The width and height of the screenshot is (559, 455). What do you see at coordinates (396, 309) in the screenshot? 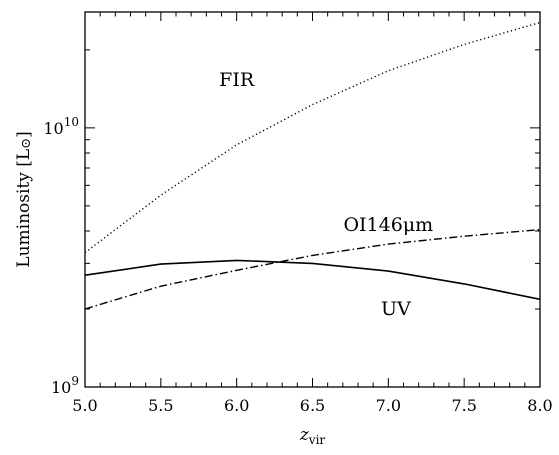
I see `series-label-2: UV` at bounding box center [396, 309].